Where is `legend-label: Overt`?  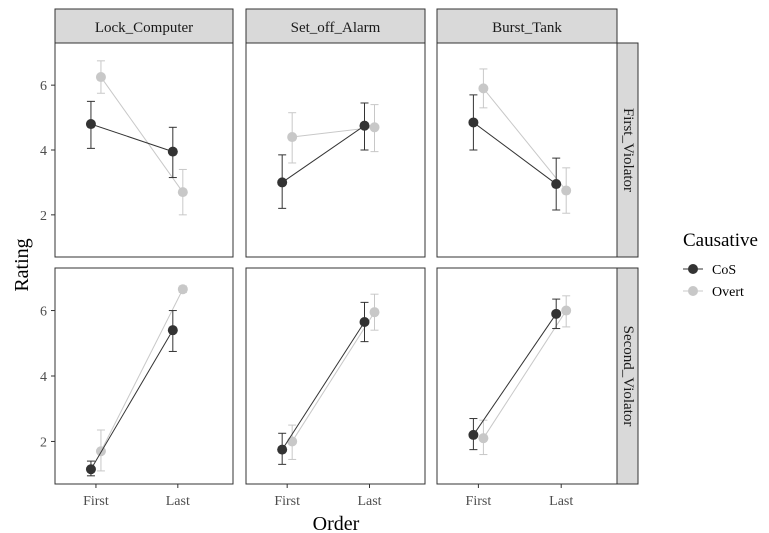 legend-label: Overt is located at coordinates (728, 292).